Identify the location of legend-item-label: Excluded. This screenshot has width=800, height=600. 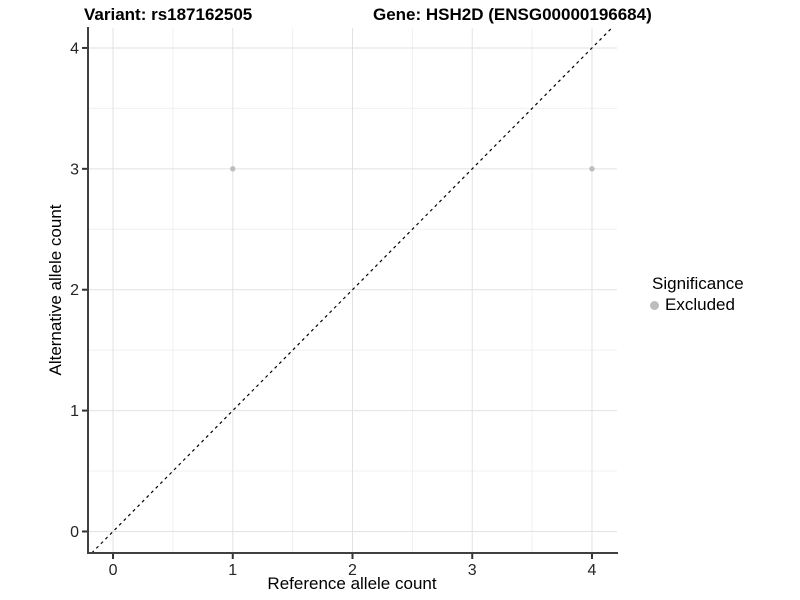
(700, 304).